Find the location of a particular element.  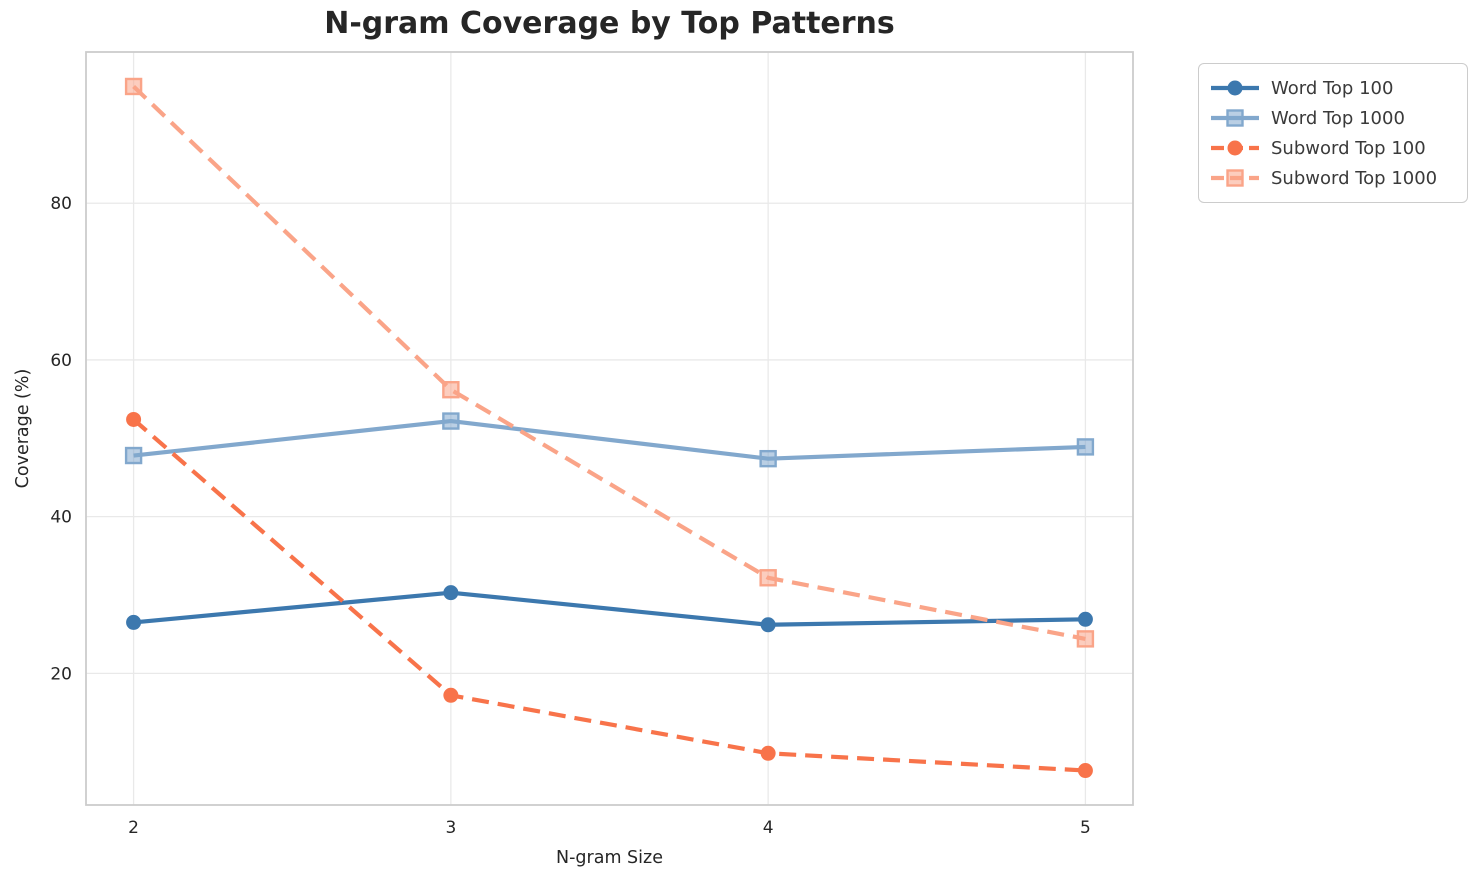

y-tick-label: 80 is located at coordinates (61, 204).